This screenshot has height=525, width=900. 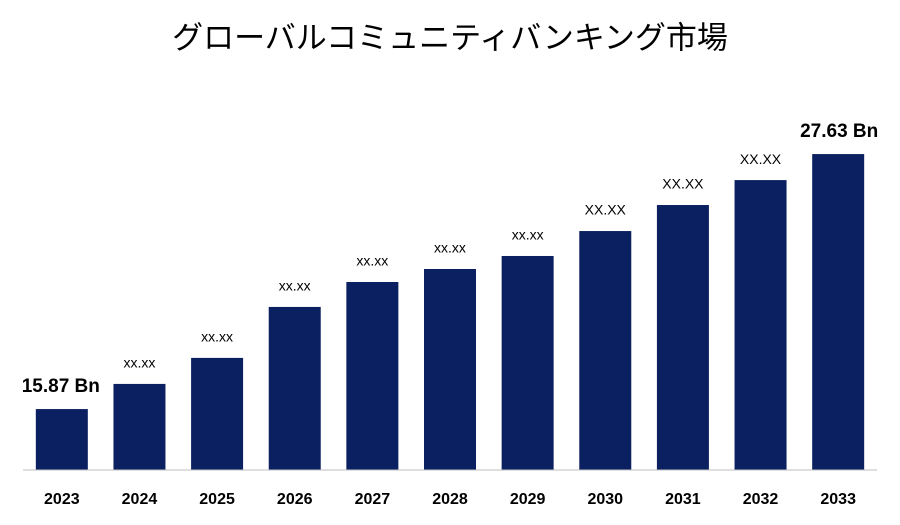 I want to click on x-tick-label: 2029, so click(x=528, y=499).